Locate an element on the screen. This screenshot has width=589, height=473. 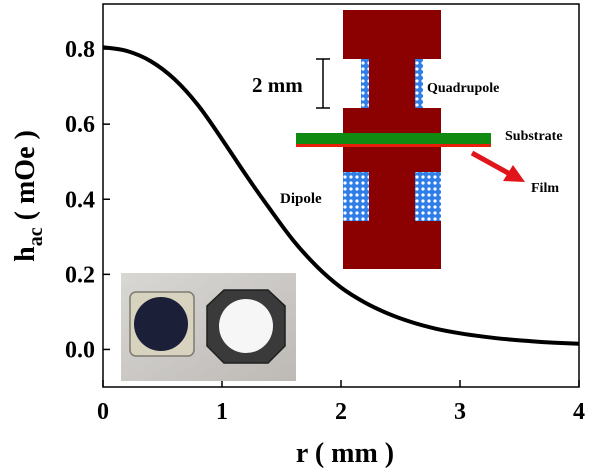
quadrupole-coil-right is located at coordinates (419, 83).